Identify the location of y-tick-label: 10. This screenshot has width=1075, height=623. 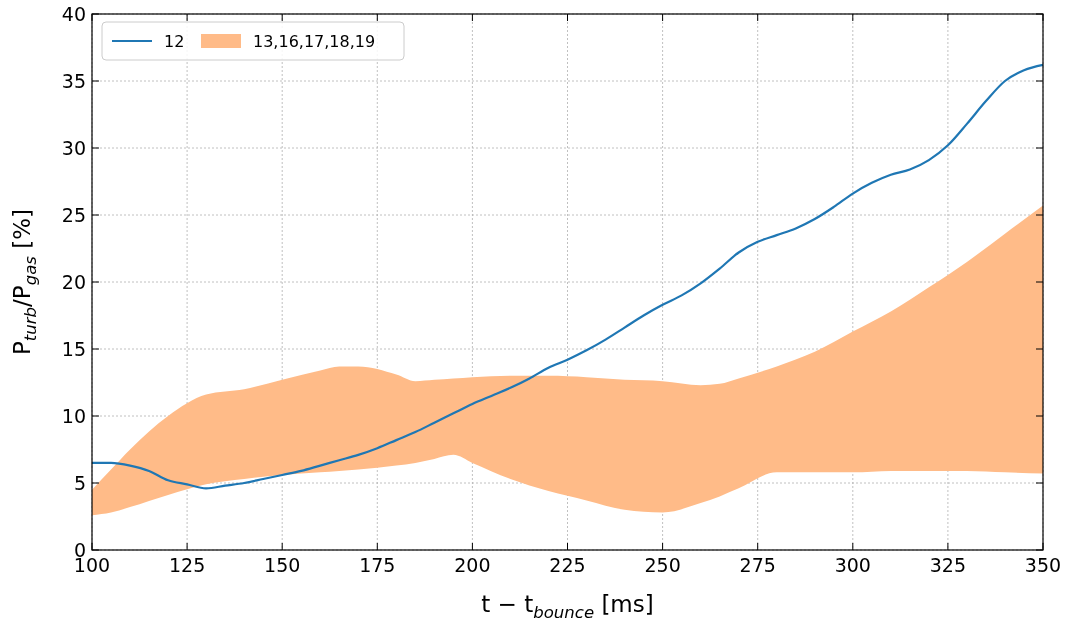
(73, 416).